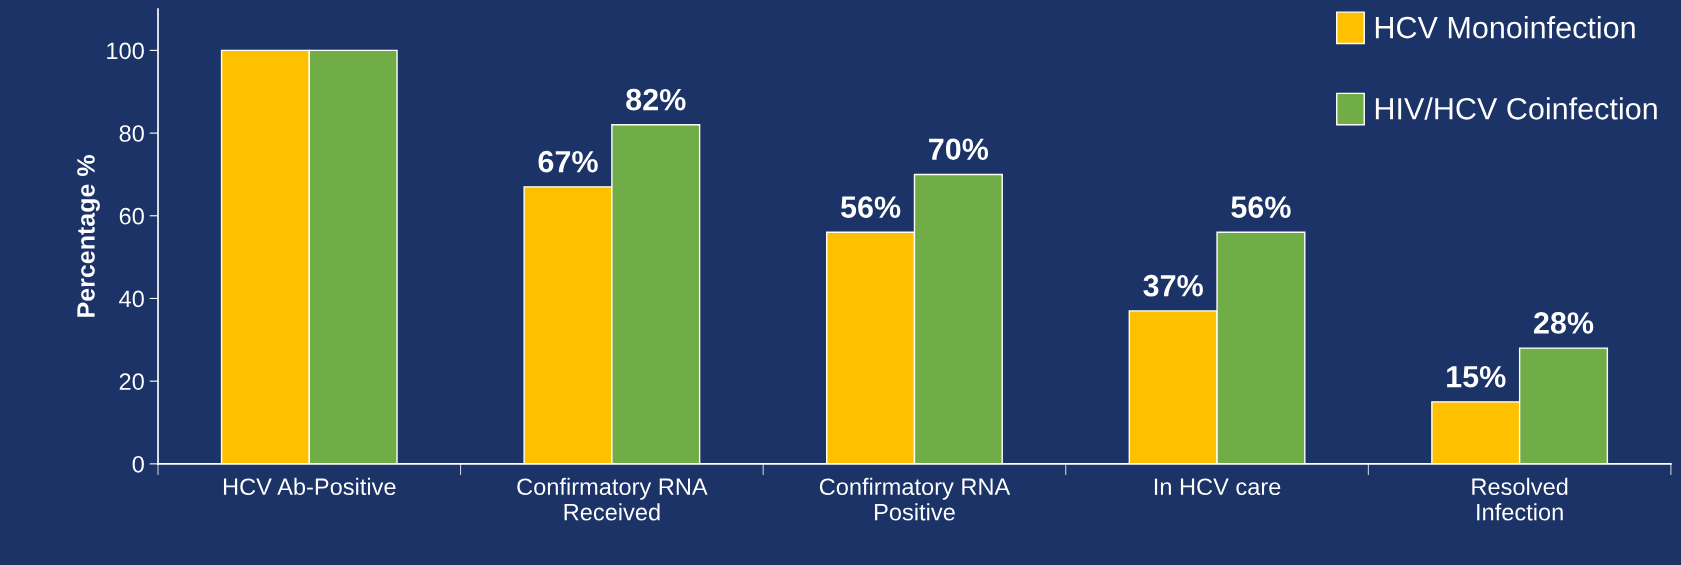 The width and height of the screenshot is (1681, 565). I want to click on x-tick-label: In HCV care, so click(1217, 487).